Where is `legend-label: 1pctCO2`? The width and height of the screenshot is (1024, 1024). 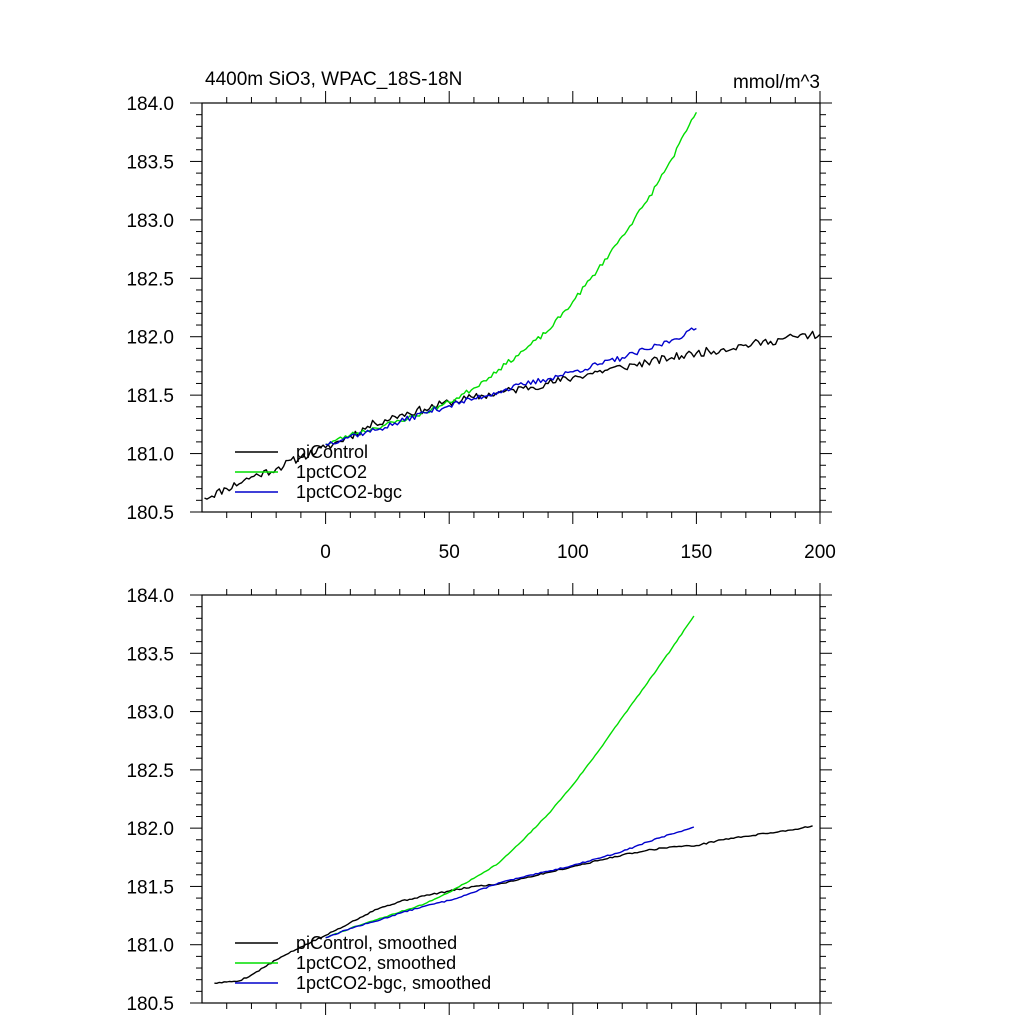
legend-label: 1pctCO2 is located at coordinates (331, 472).